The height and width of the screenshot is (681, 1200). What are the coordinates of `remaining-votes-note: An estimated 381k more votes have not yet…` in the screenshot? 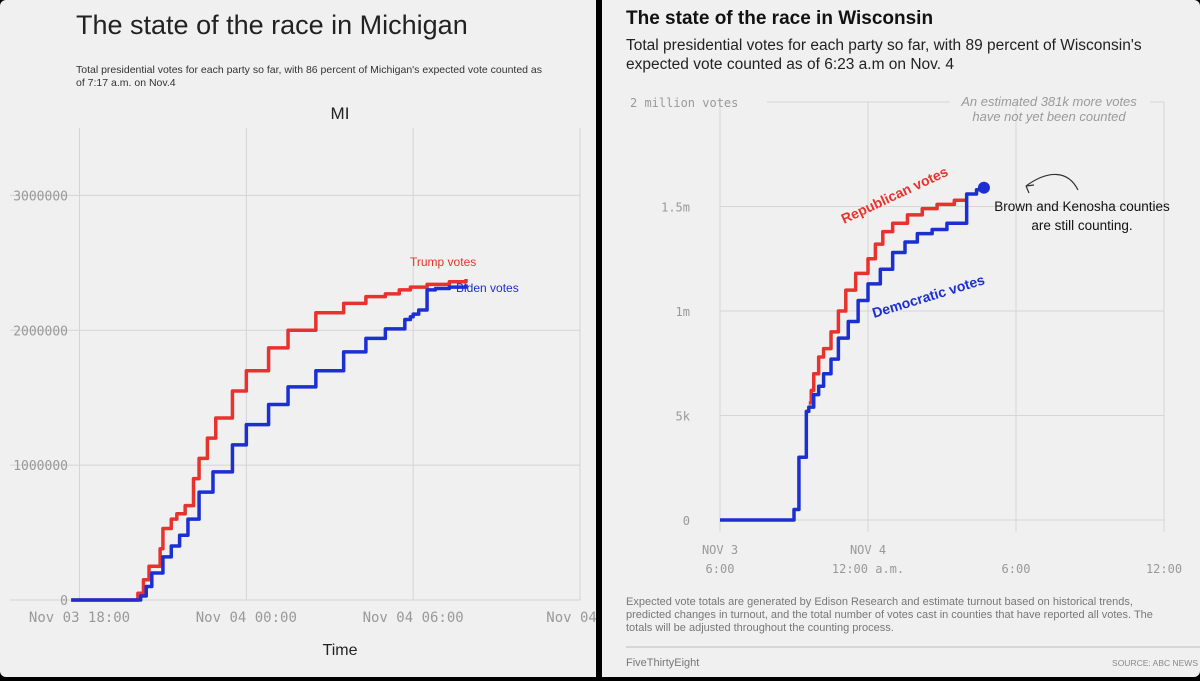 It's located at (1048, 109).